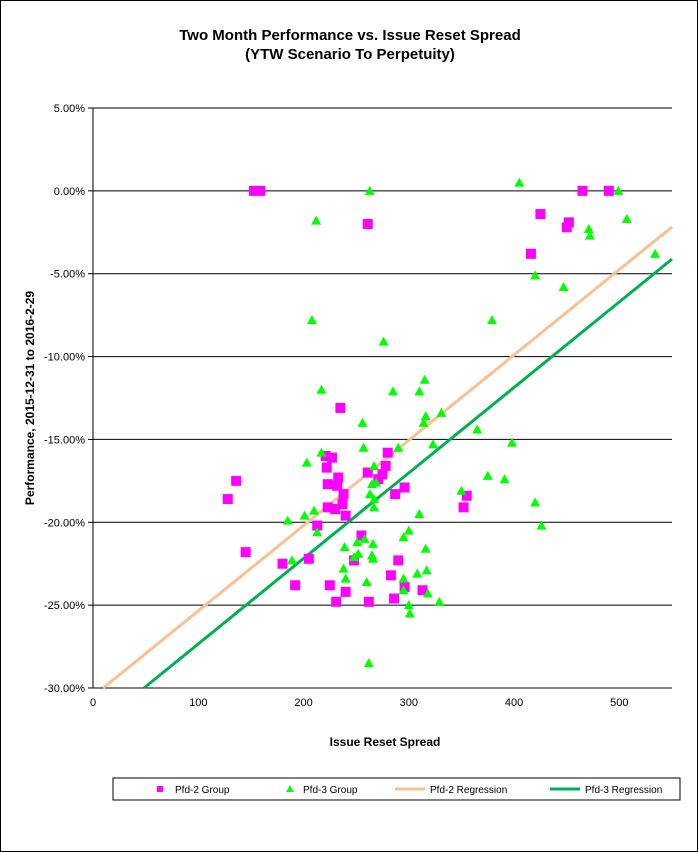 This screenshot has height=852, width=698. Describe the element at coordinates (303, 703) in the screenshot. I see `x-tick-label: 200` at that location.